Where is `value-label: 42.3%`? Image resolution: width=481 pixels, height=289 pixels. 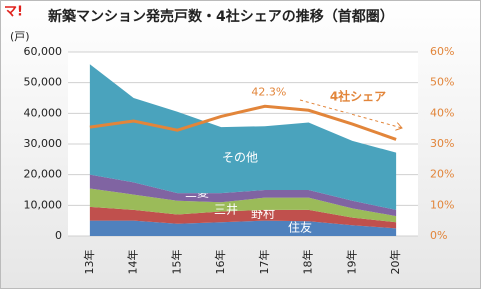 value-label: 42.3% is located at coordinates (268, 91).